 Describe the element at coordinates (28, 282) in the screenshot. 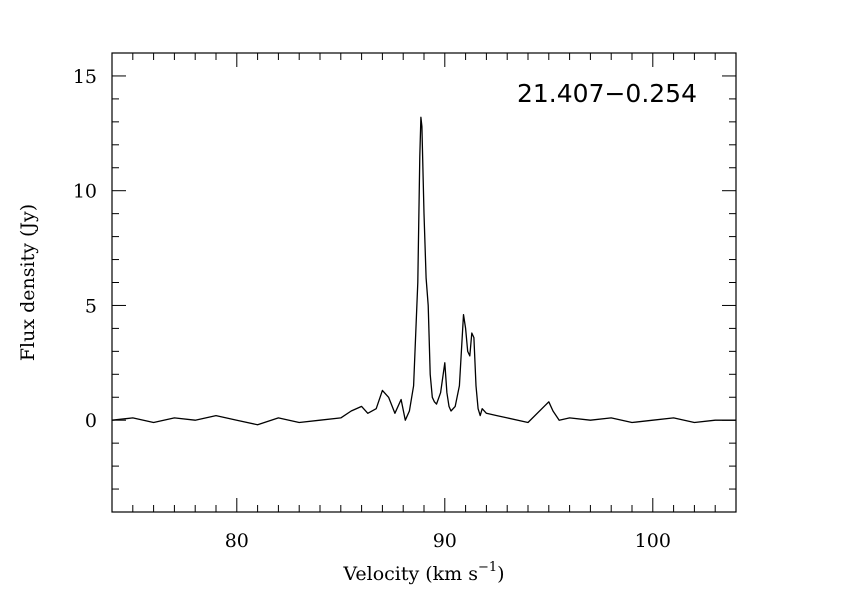

I see `y-axis-label: Flux density (Jy)` at that location.